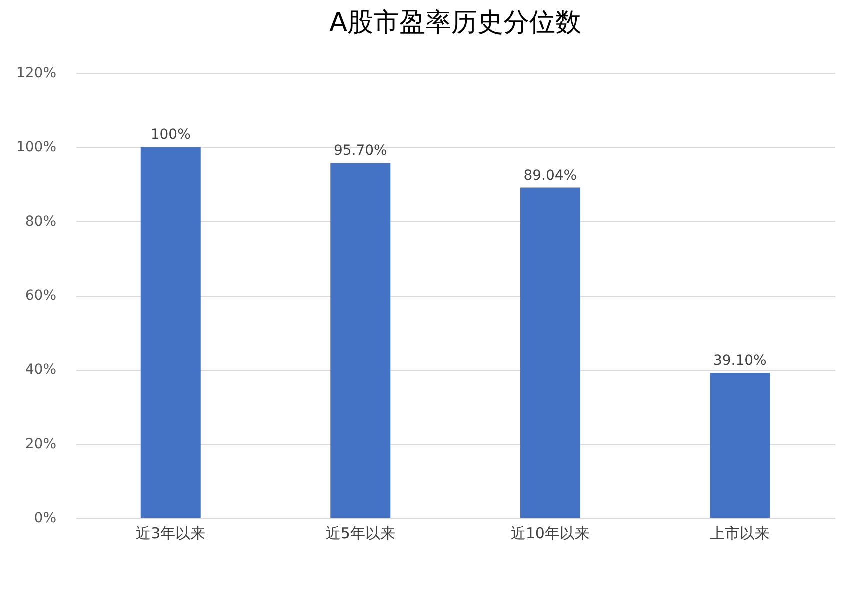 This screenshot has height=601, width=865. What do you see at coordinates (170, 135) in the screenshot?
I see `data-label: 100%` at bounding box center [170, 135].